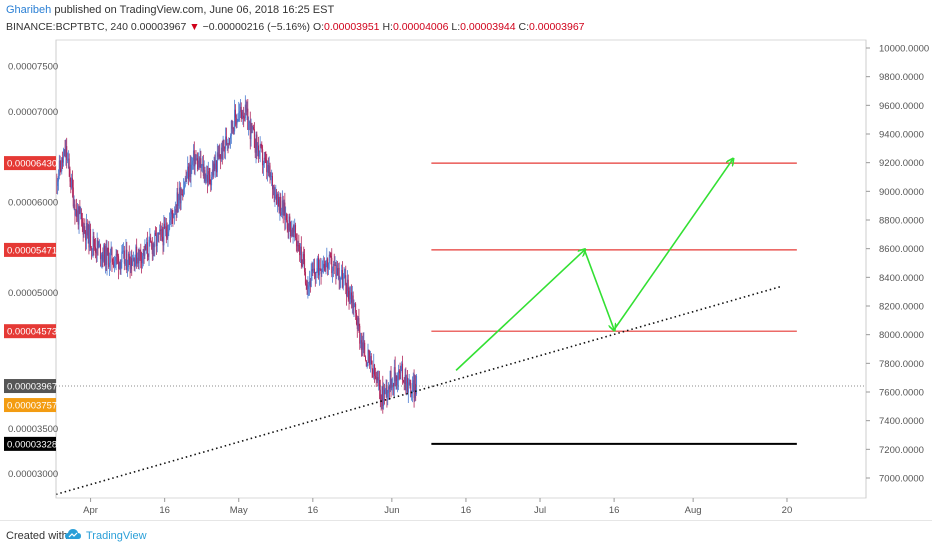 The height and width of the screenshot is (551, 932). What do you see at coordinates (33, 203) in the screenshot?
I see `left-tick-label: 0.00006000` at bounding box center [33, 203].